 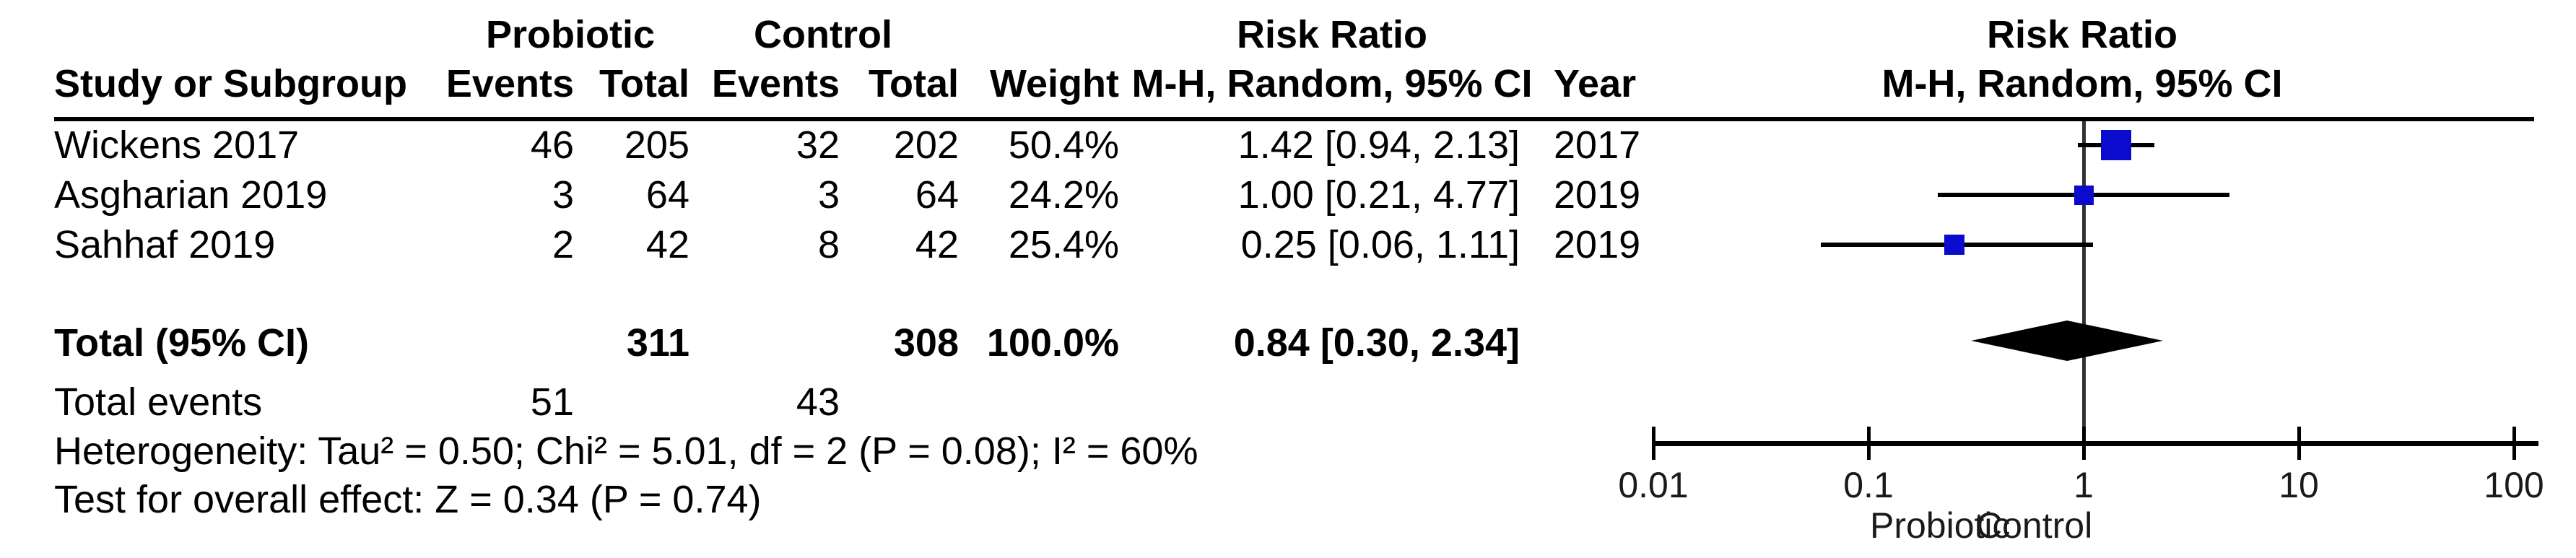 What do you see at coordinates (182, 343) in the screenshot?
I see `total-row-label: Total (95% CI)` at bounding box center [182, 343].